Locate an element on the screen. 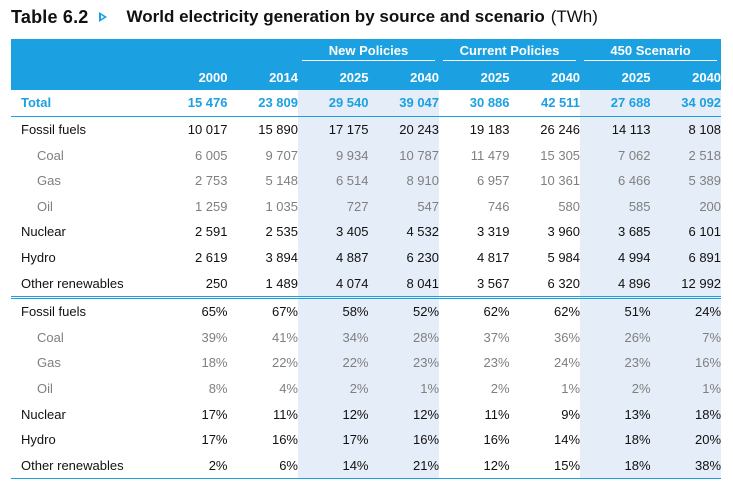 This screenshot has width=733, height=482. table-cell: 5 389 is located at coordinates (686, 180).